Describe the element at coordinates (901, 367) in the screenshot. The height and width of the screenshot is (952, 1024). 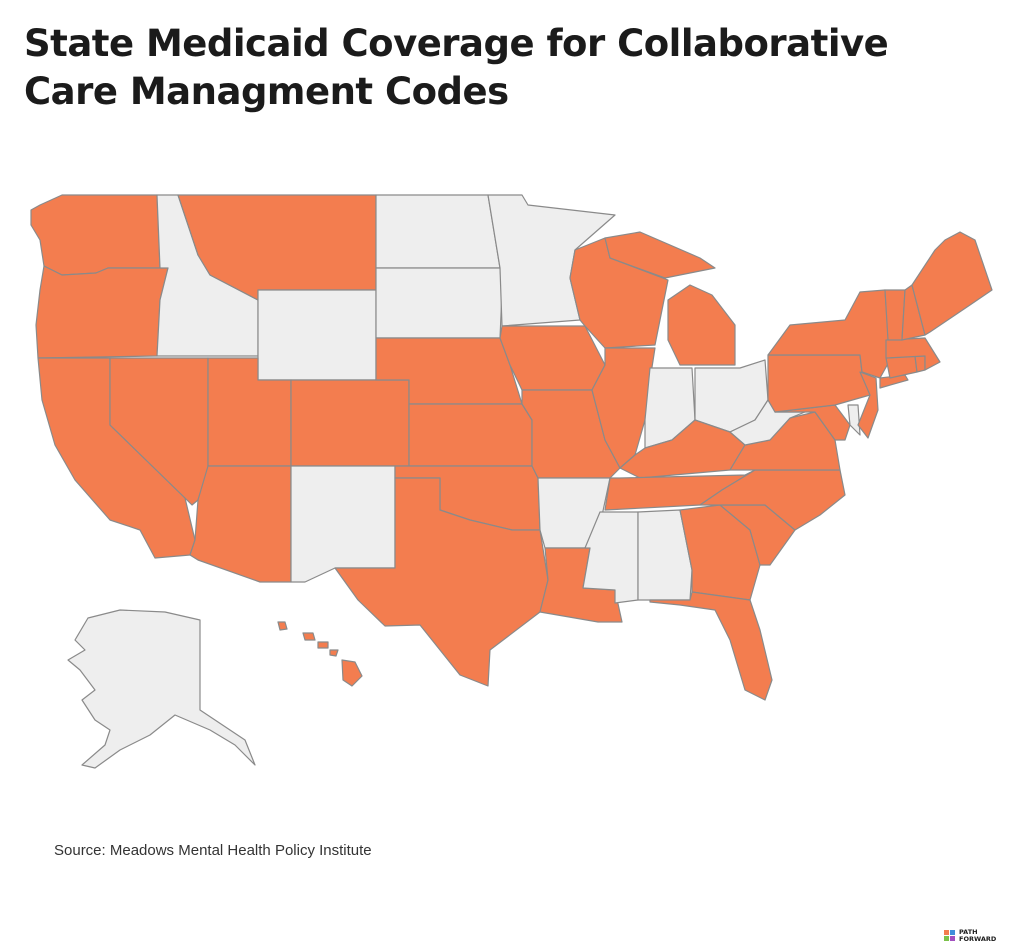
I see `state-connecticut` at that location.